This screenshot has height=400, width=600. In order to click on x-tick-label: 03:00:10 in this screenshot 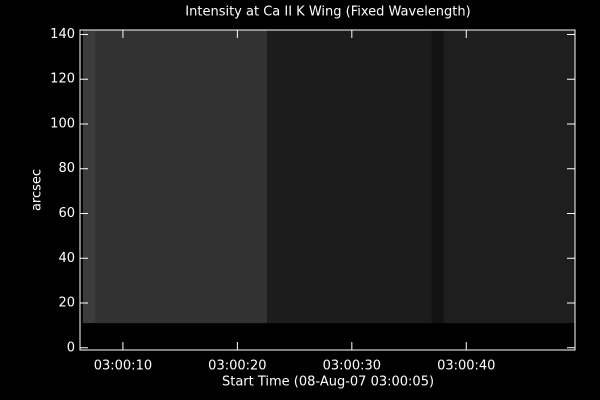, I will do `click(123, 366)`.